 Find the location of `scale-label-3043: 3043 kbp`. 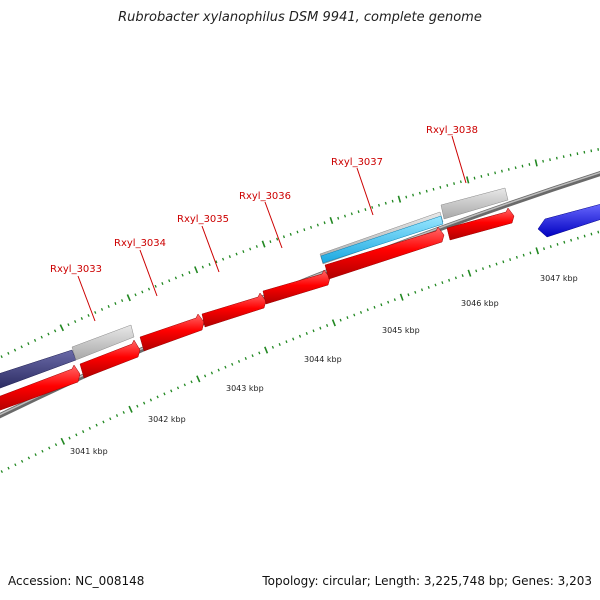

scale-label-3043: 3043 kbp is located at coordinates (245, 388).